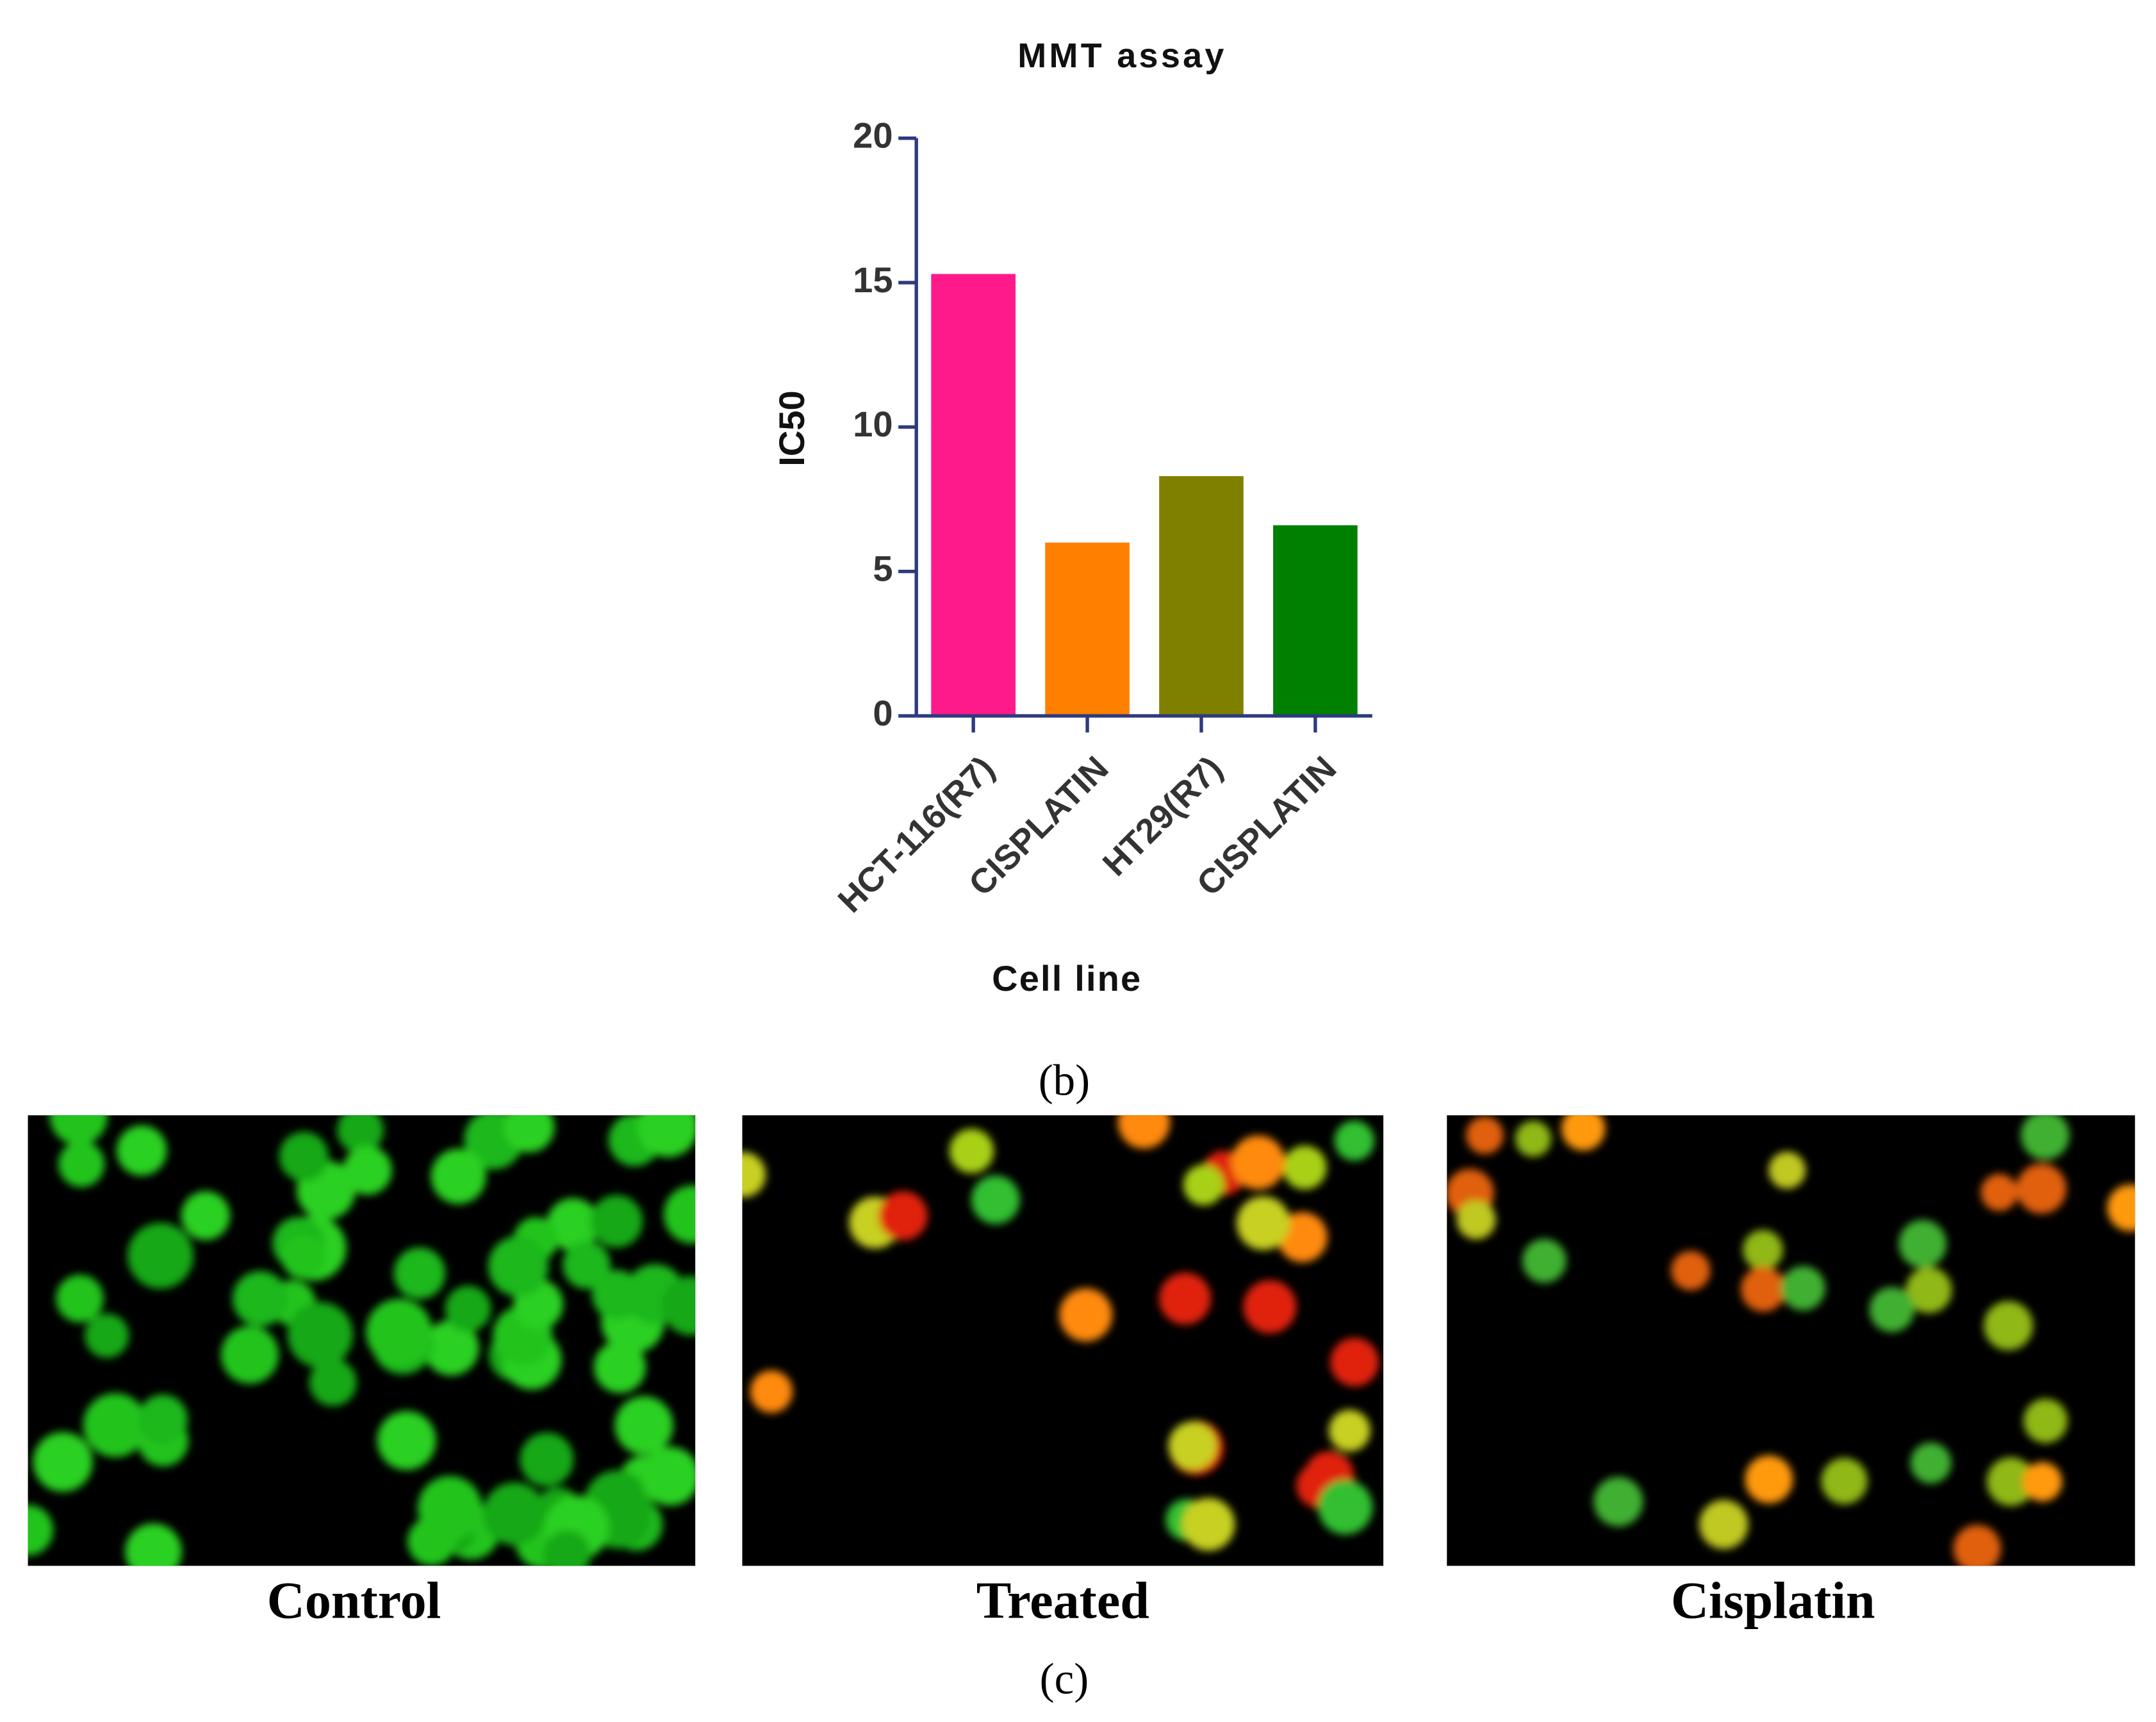 The image size is (2156, 1722). What do you see at coordinates (354, 1600) in the screenshot?
I see `image-caption: Control` at bounding box center [354, 1600].